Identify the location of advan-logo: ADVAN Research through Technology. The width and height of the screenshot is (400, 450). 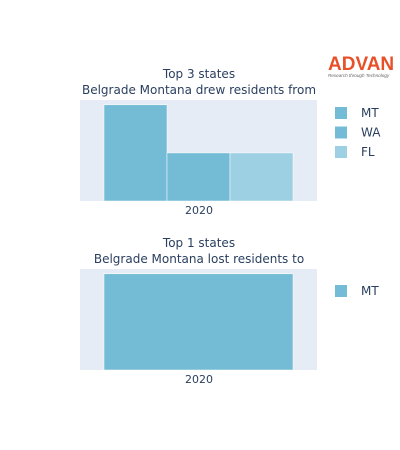
(361, 66).